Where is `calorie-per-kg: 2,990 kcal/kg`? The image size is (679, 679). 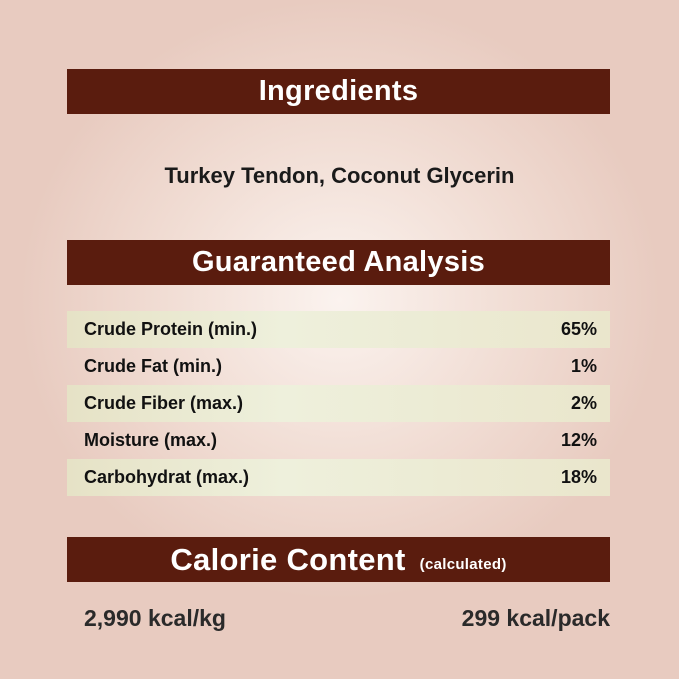
calorie-per-kg: 2,990 kcal/kg is located at coordinates (155, 618).